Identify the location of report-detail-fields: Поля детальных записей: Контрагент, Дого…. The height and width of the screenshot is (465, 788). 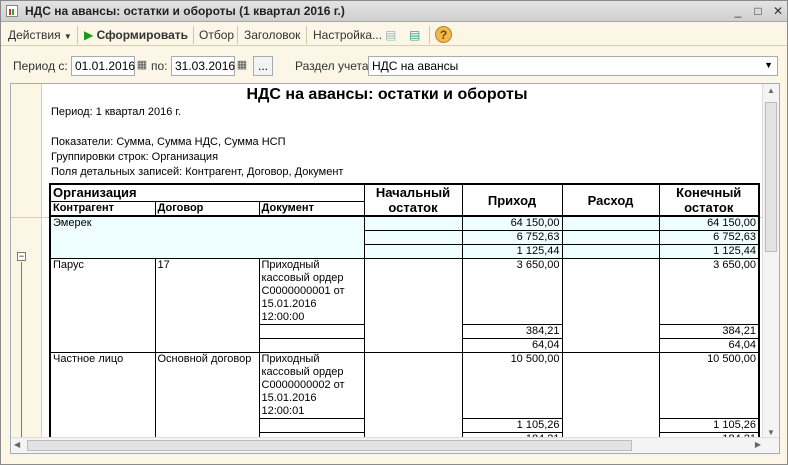
(197, 172).